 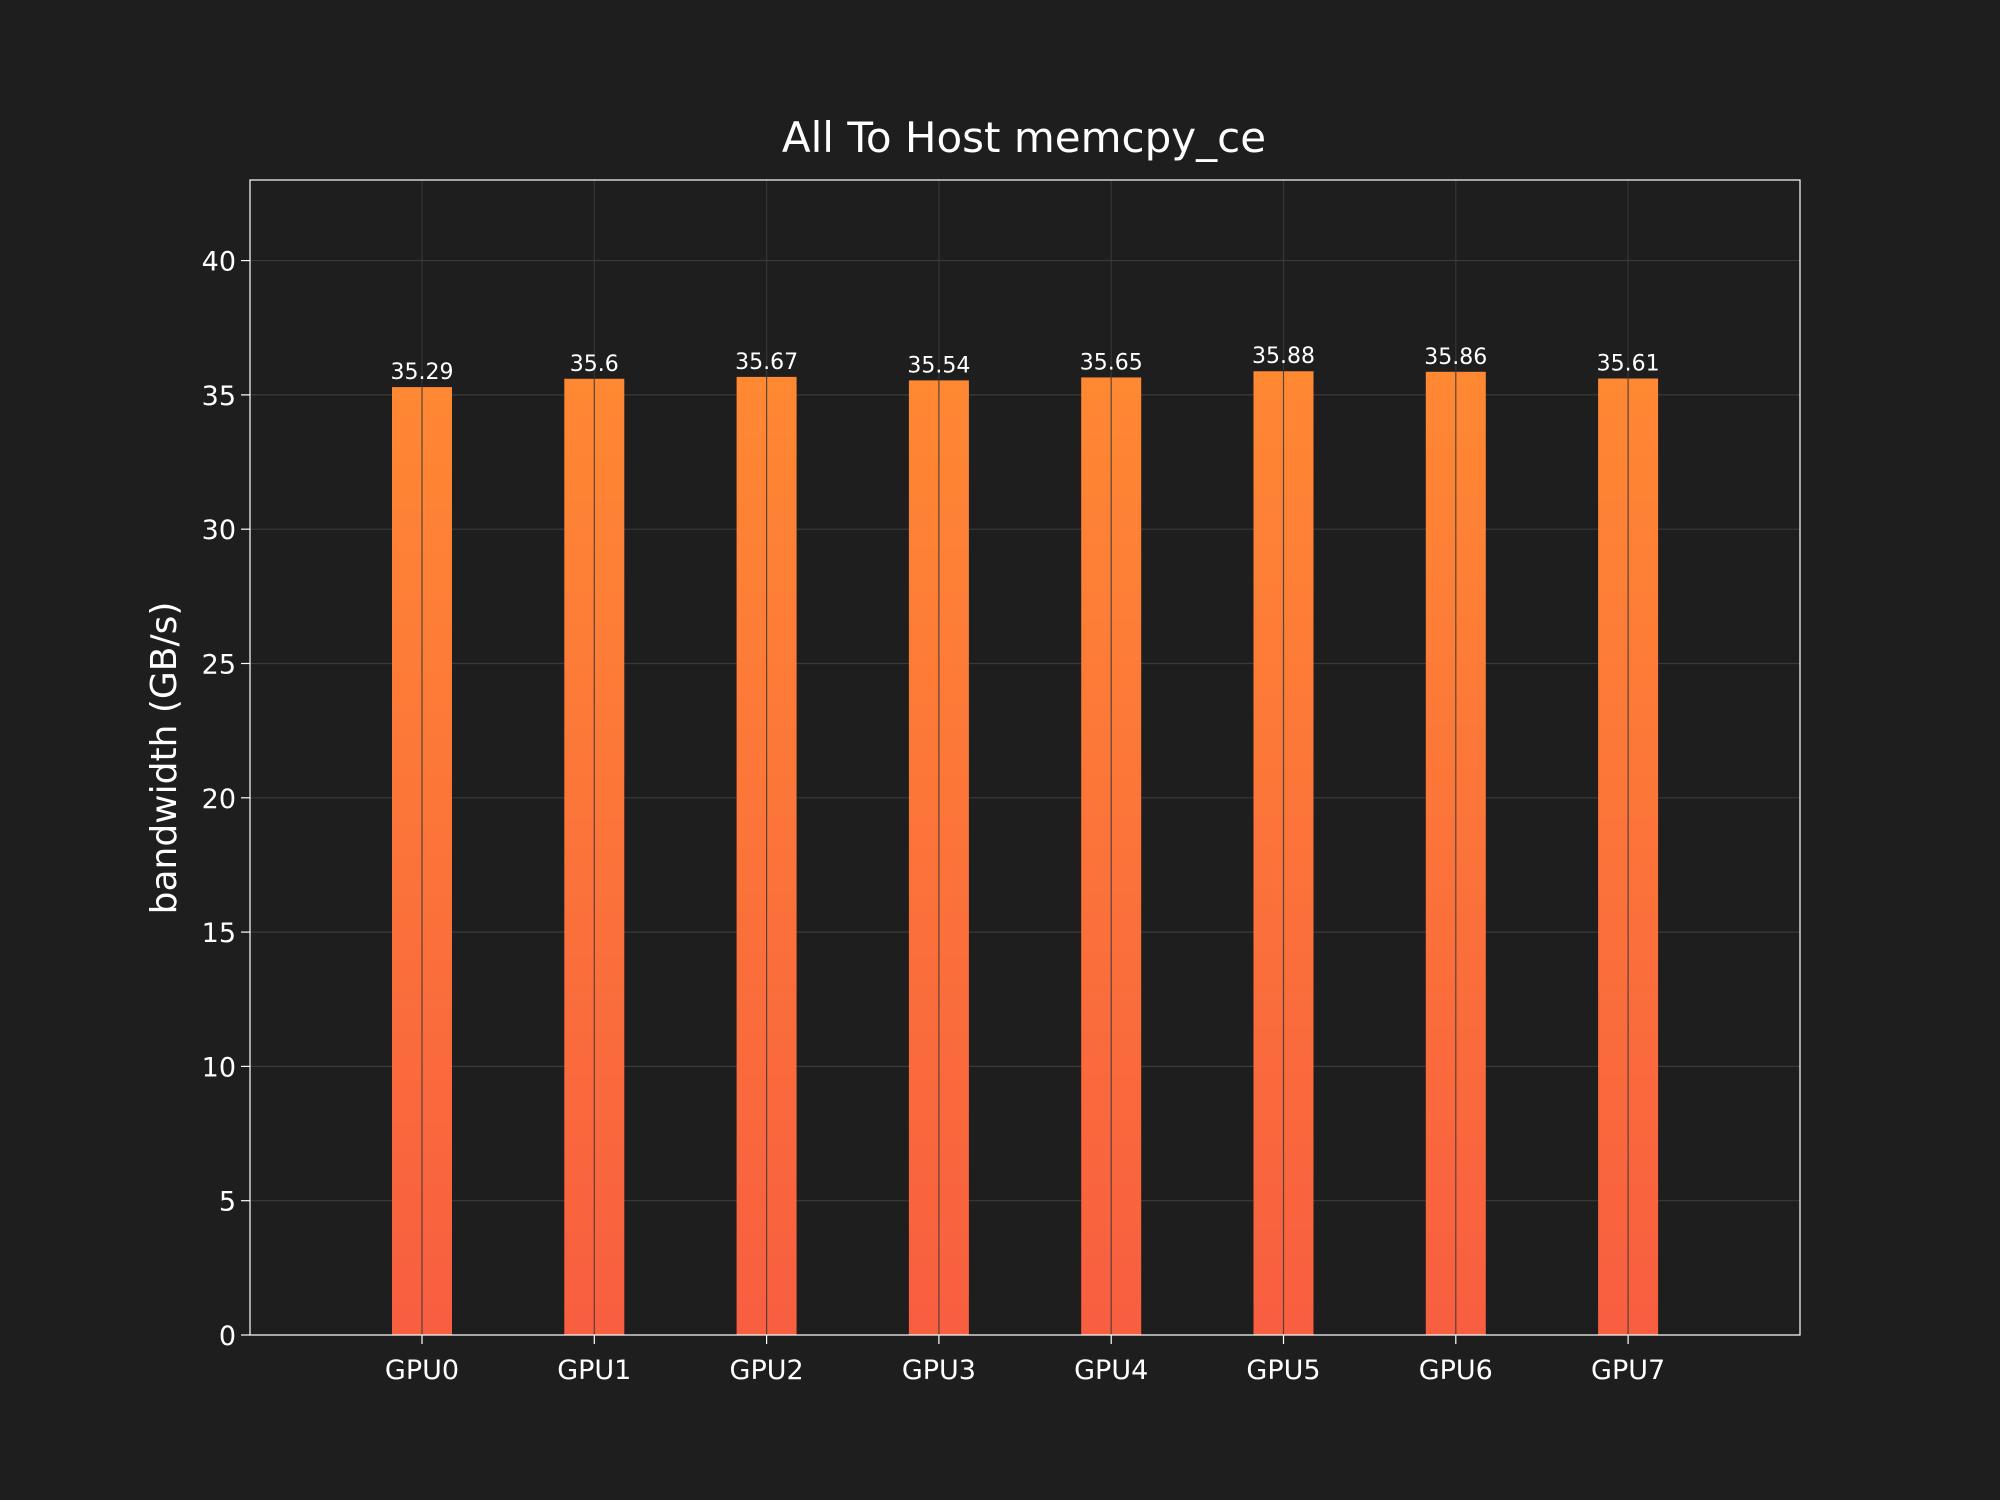 I want to click on y-tick-label: 5, so click(x=227, y=1202).